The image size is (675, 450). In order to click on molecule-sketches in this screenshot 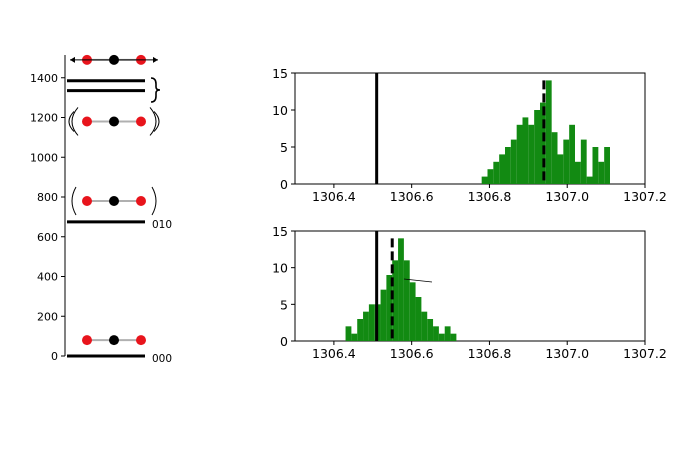, I will do `click(114, 200)`.